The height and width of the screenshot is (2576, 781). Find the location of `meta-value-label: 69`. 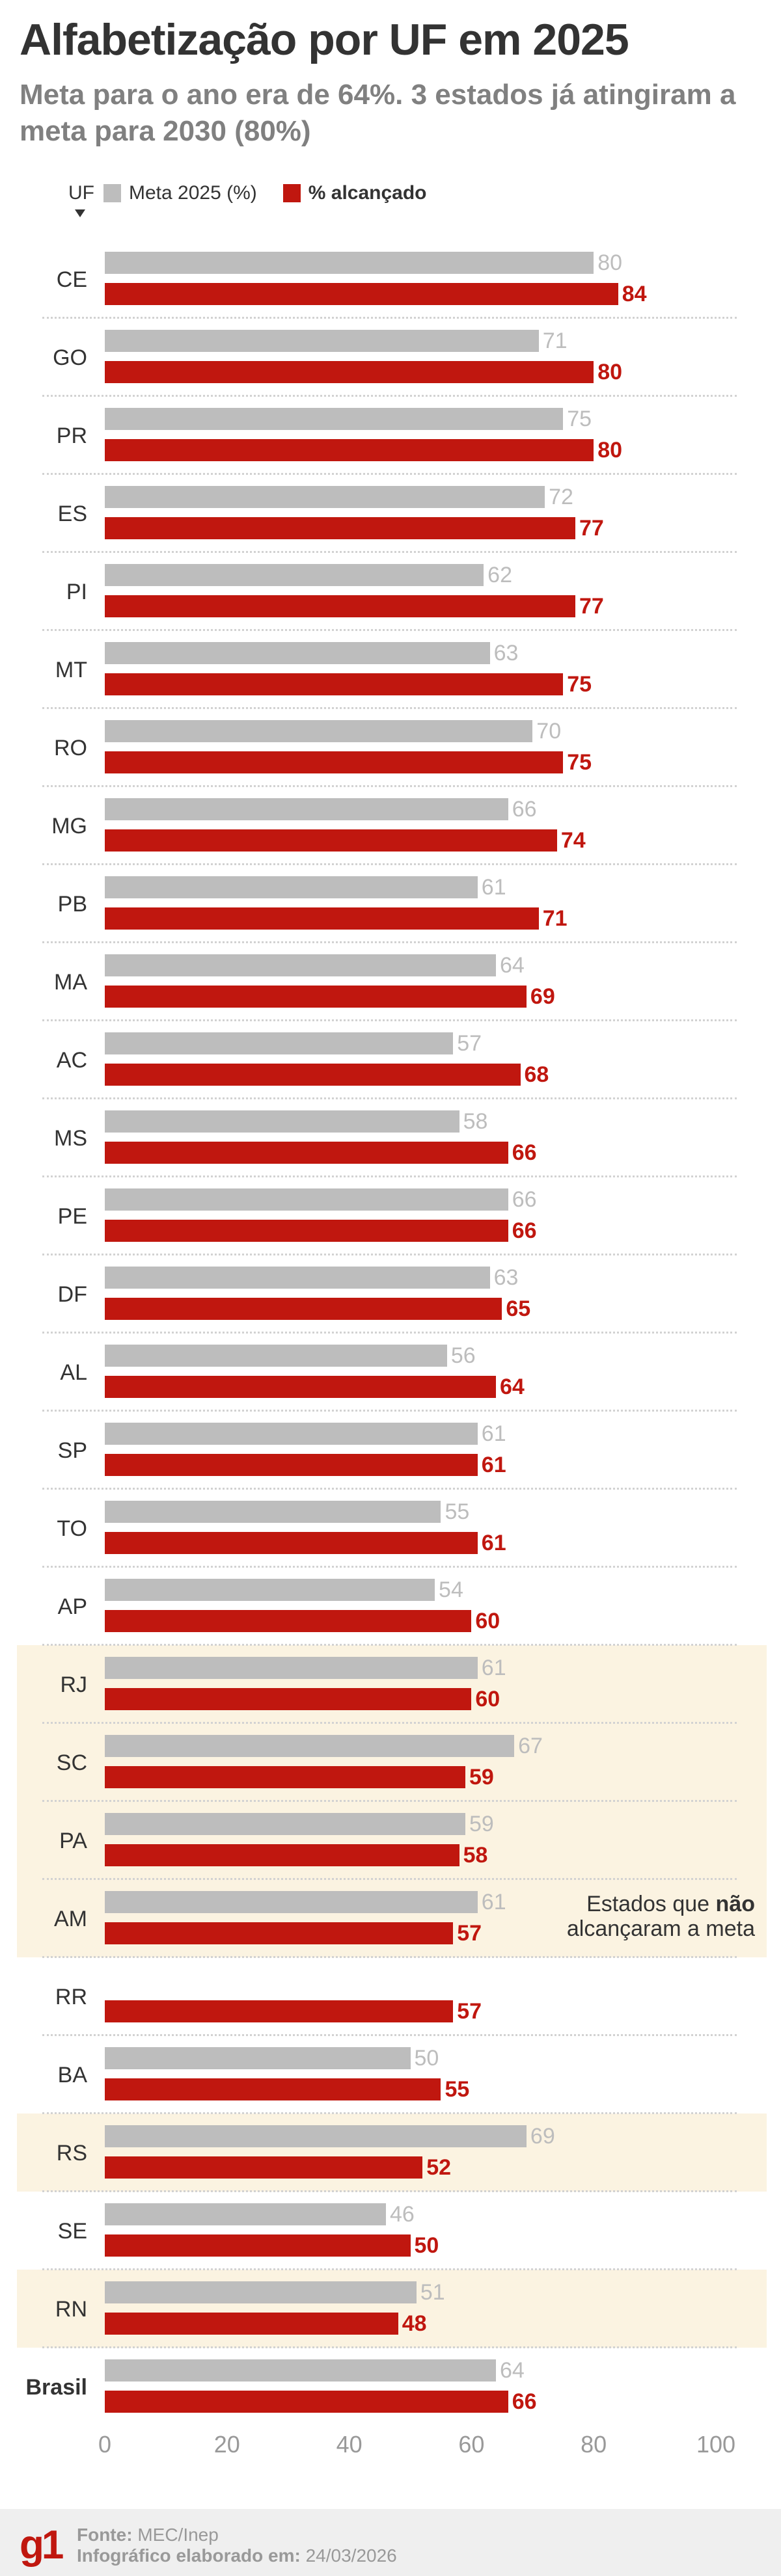

meta-value-label: 69 is located at coordinates (542, 2136).